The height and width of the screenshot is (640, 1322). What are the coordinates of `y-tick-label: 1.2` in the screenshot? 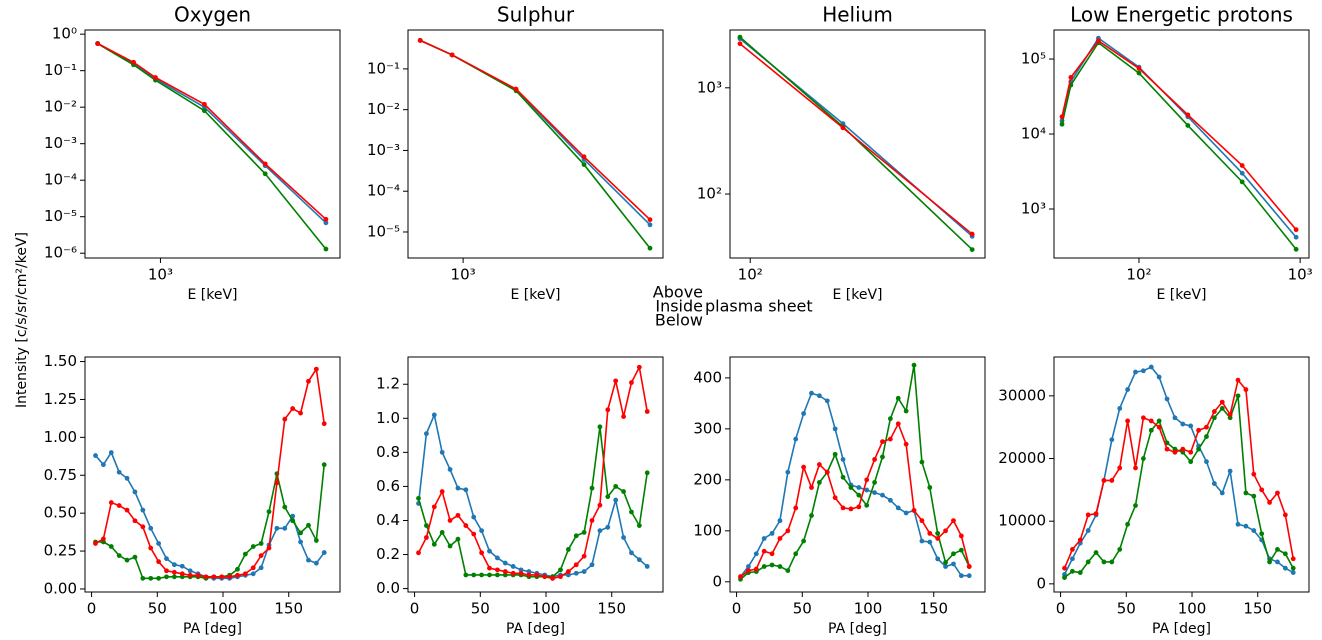 It's located at (388, 384).